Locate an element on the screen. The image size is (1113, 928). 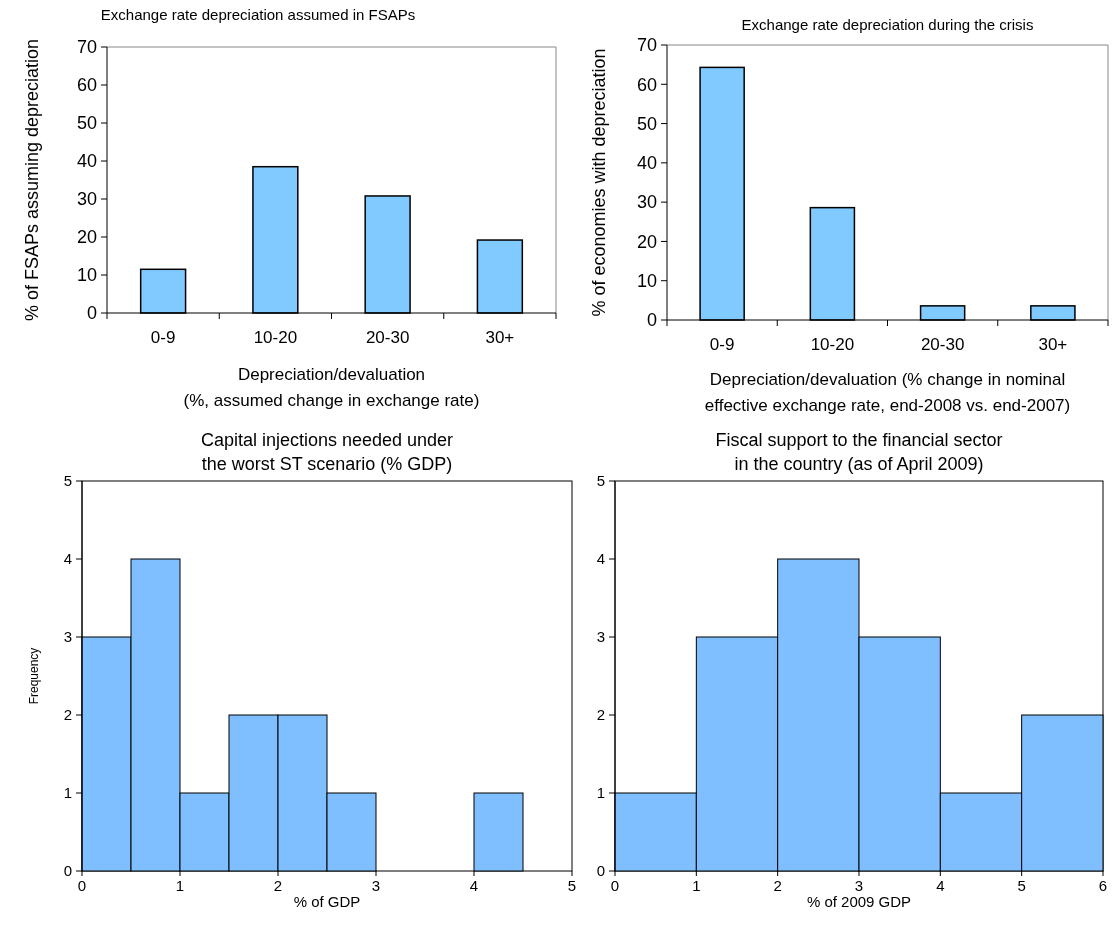
x-tick-label: 0 is located at coordinates (615, 885).